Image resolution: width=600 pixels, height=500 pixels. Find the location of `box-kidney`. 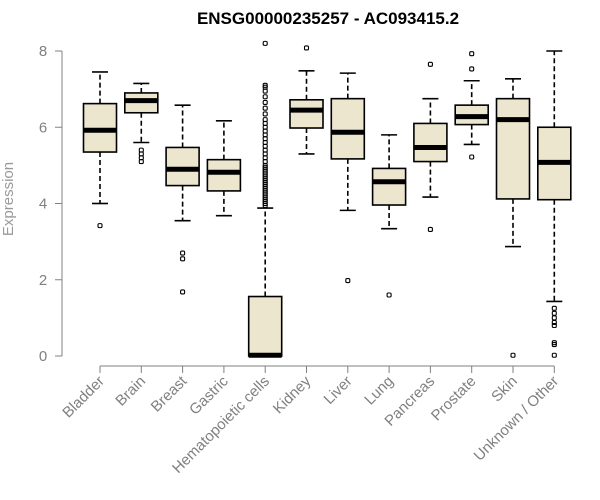

box-kidney is located at coordinates (306, 100).